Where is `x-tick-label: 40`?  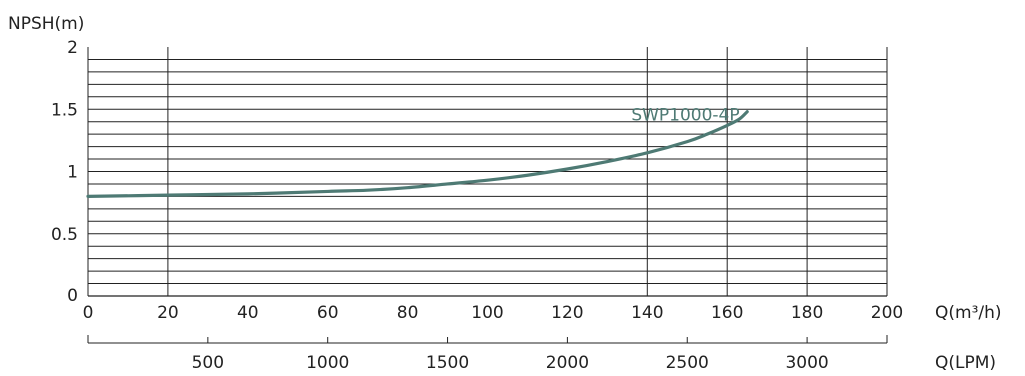
x-tick-label: 40 is located at coordinates (248, 313).